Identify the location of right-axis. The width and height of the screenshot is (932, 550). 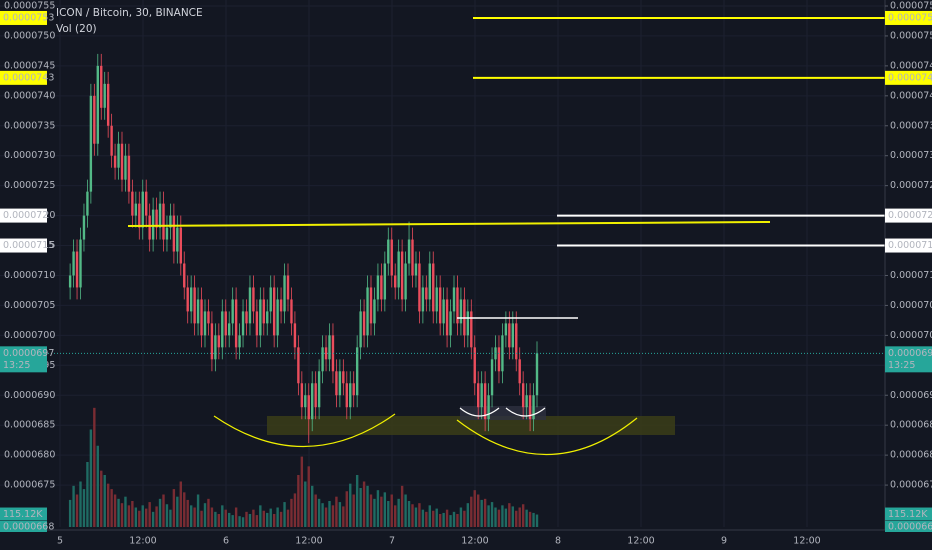
(908, 275).